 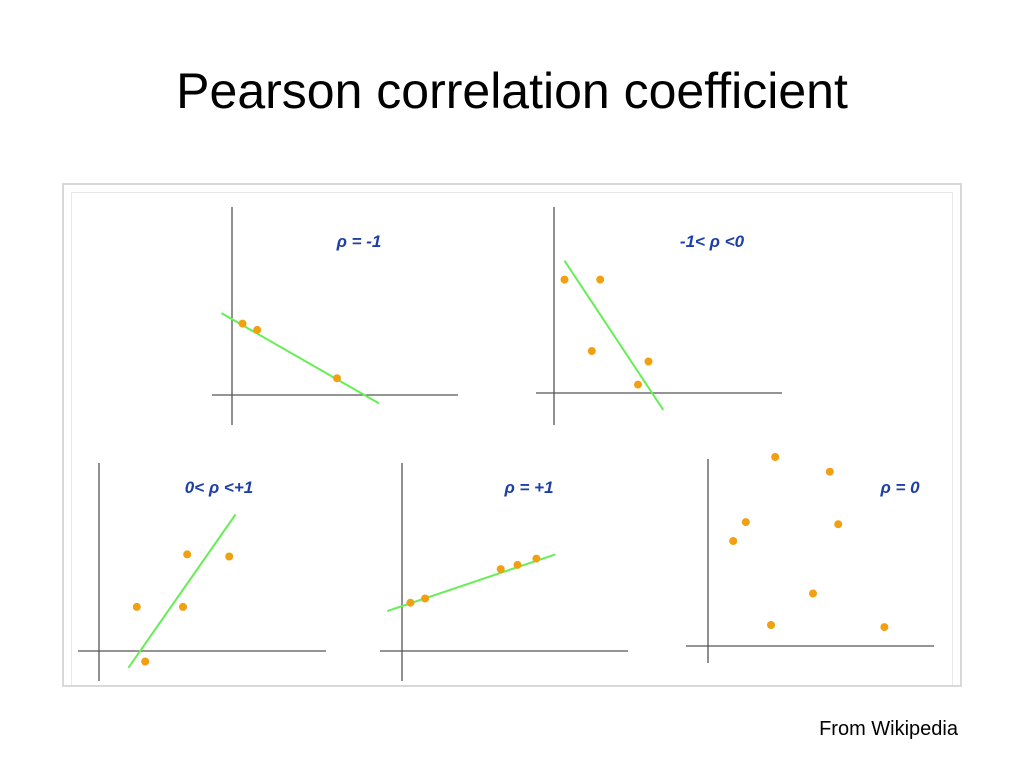 What do you see at coordinates (899, 487) in the screenshot?
I see `panel-title: ρ = 0` at bounding box center [899, 487].